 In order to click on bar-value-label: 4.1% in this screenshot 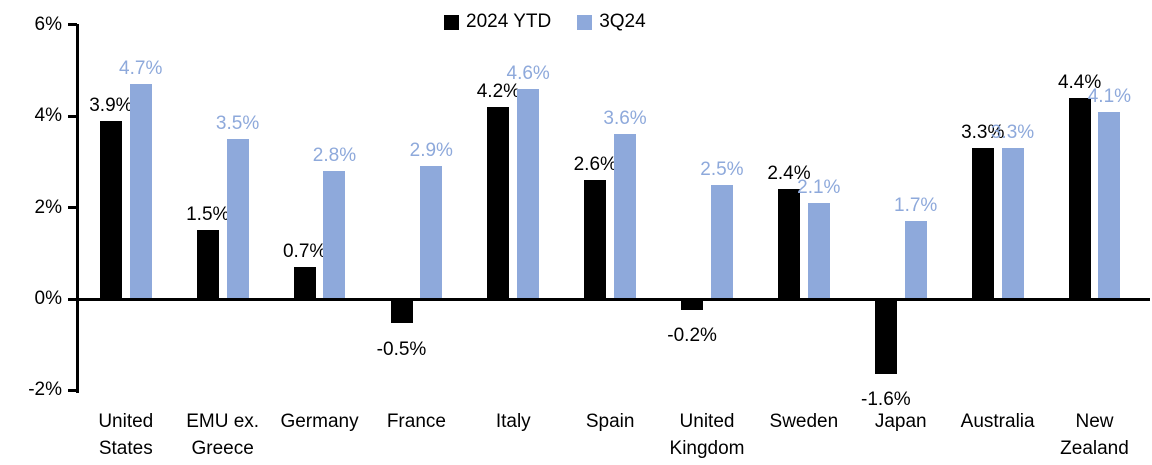, I will do `click(1109, 96)`.